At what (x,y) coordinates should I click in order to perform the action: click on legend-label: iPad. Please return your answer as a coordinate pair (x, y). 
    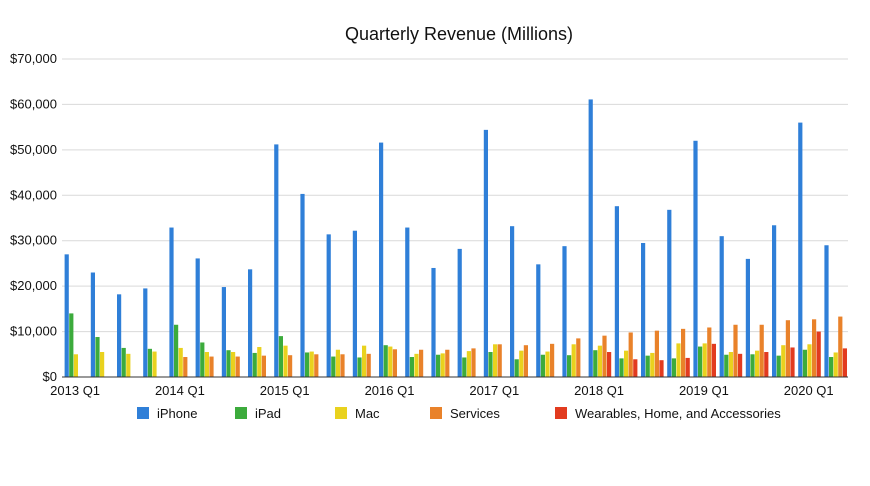
    Looking at the image, I should click on (268, 413).